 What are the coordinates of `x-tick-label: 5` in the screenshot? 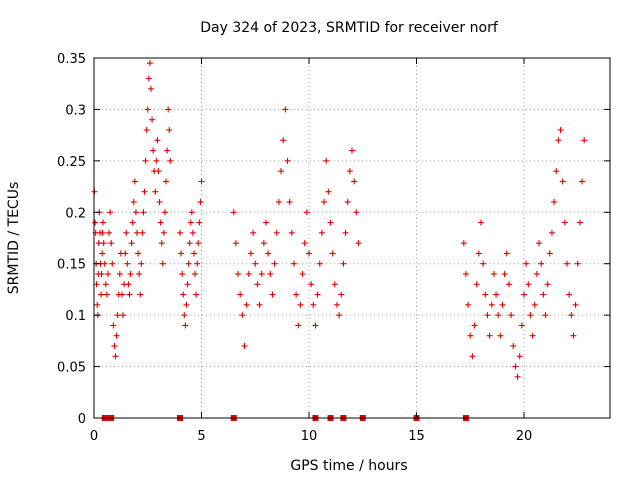 It's located at (201, 436).